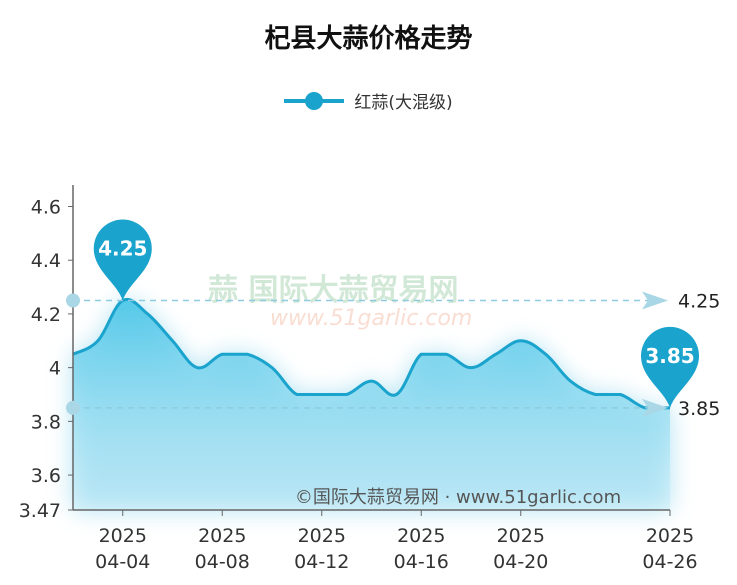  What do you see at coordinates (122, 562) in the screenshot?
I see `x-tick-label: 04-04` at bounding box center [122, 562].